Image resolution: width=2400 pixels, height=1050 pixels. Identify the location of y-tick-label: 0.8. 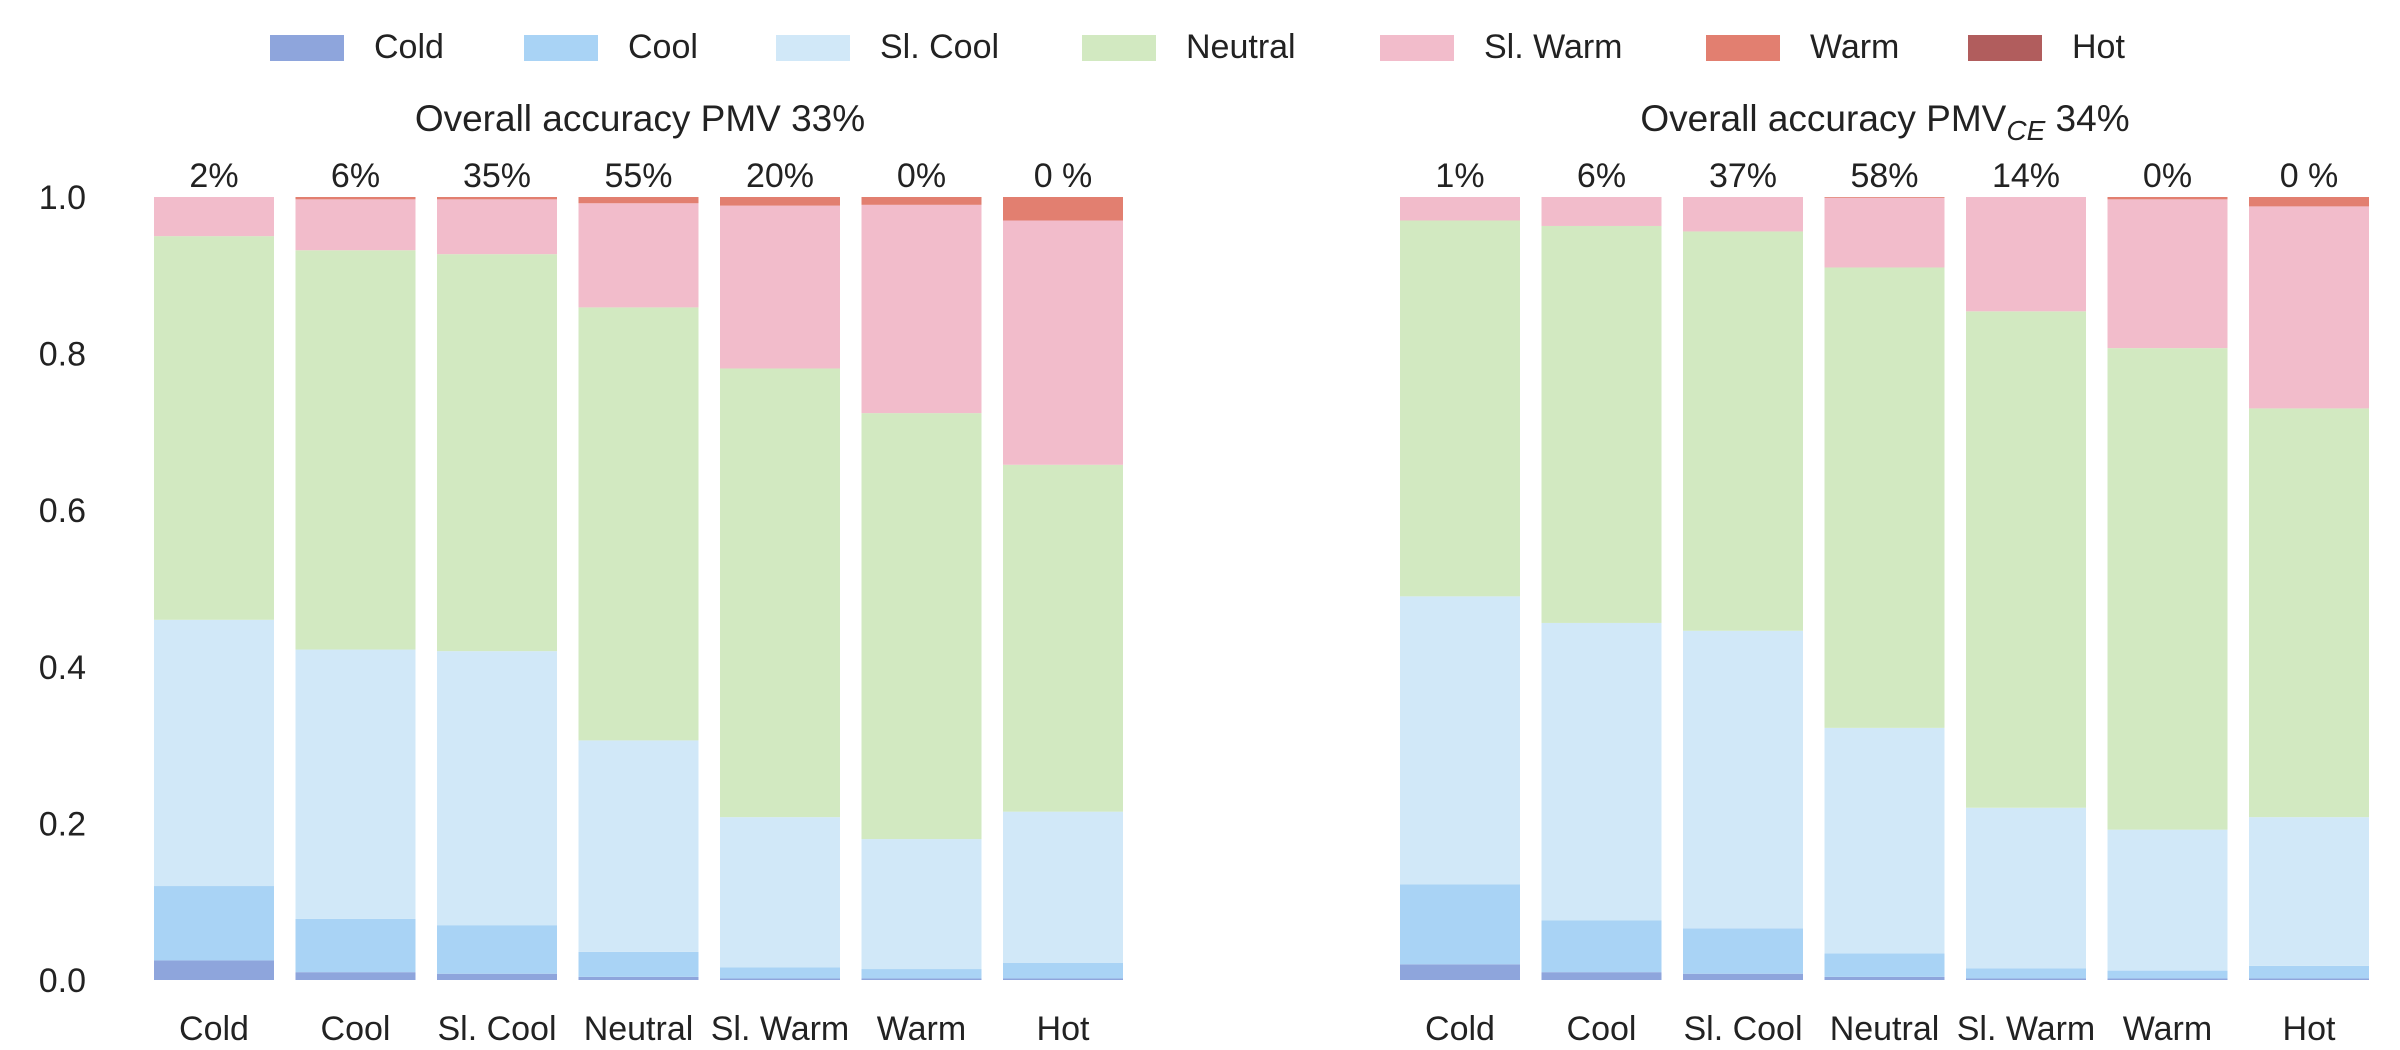
(62, 355).